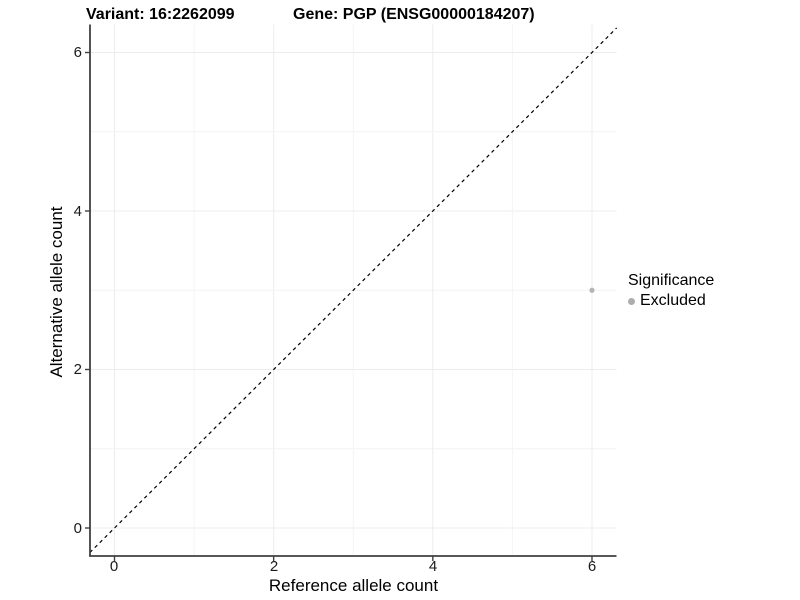 Image resolution: width=800 pixels, height=600 pixels. I want to click on legend-entry-excluded: Excluded, so click(671, 301).